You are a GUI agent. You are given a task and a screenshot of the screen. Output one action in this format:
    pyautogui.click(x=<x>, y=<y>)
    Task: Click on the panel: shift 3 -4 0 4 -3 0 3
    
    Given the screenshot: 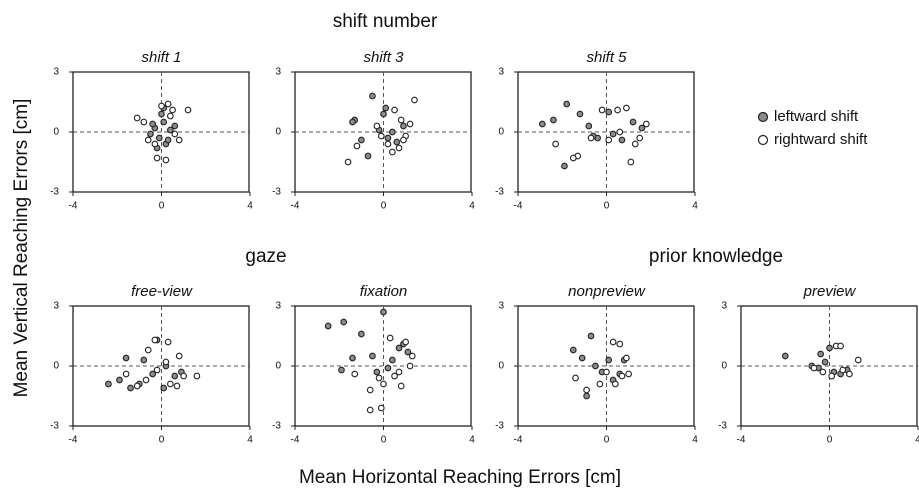 What is the action you would take?
    pyautogui.click(x=373, y=130)
    